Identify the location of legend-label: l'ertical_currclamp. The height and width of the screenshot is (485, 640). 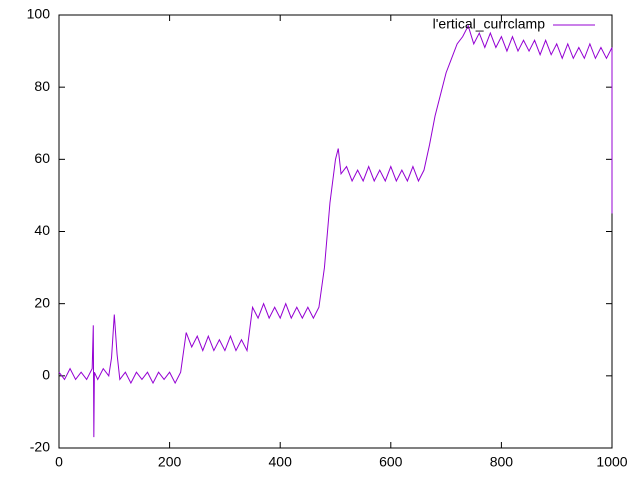
(489, 24).